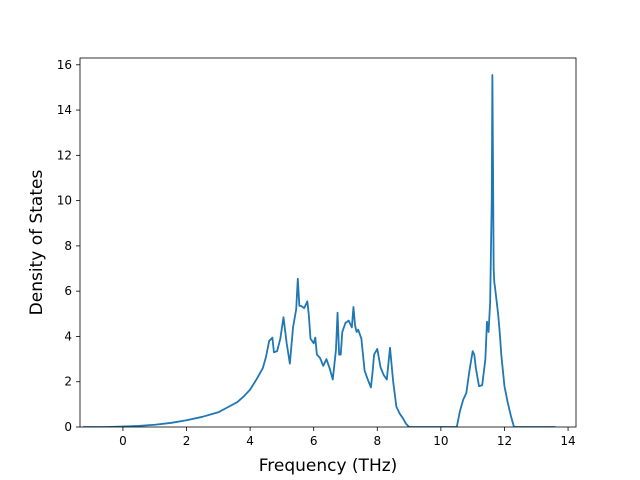  I want to click on x-tick-label: 8, so click(377, 441).